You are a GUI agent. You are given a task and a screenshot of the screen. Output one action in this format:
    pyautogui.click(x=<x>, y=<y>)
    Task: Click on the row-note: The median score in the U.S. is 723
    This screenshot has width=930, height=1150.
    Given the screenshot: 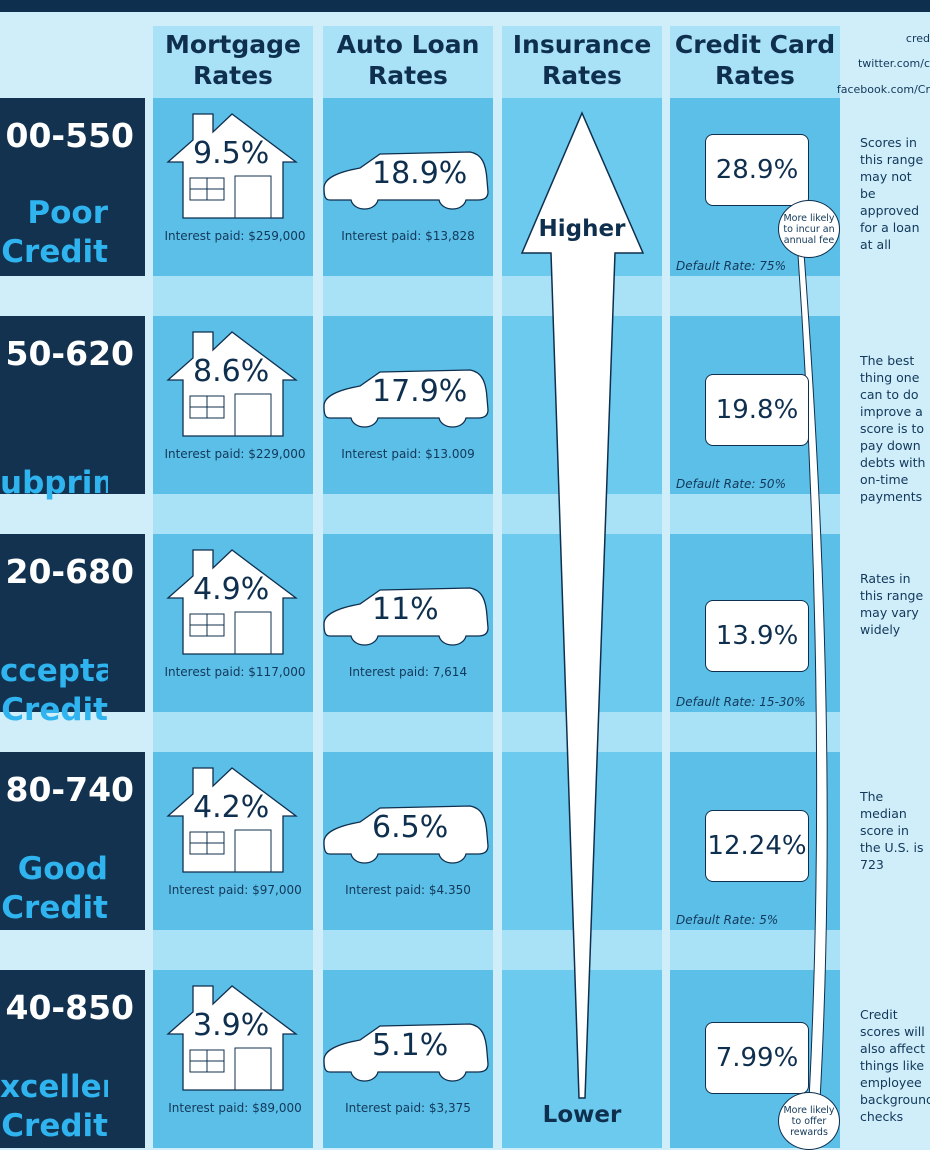 What is the action you would take?
    pyautogui.click(x=892, y=830)
    